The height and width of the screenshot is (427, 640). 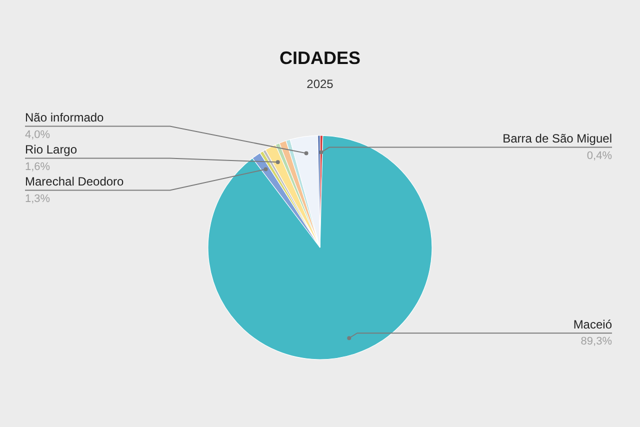 I want to click on slice-label: Barra de São Miguel, so click(x=557, y=139).